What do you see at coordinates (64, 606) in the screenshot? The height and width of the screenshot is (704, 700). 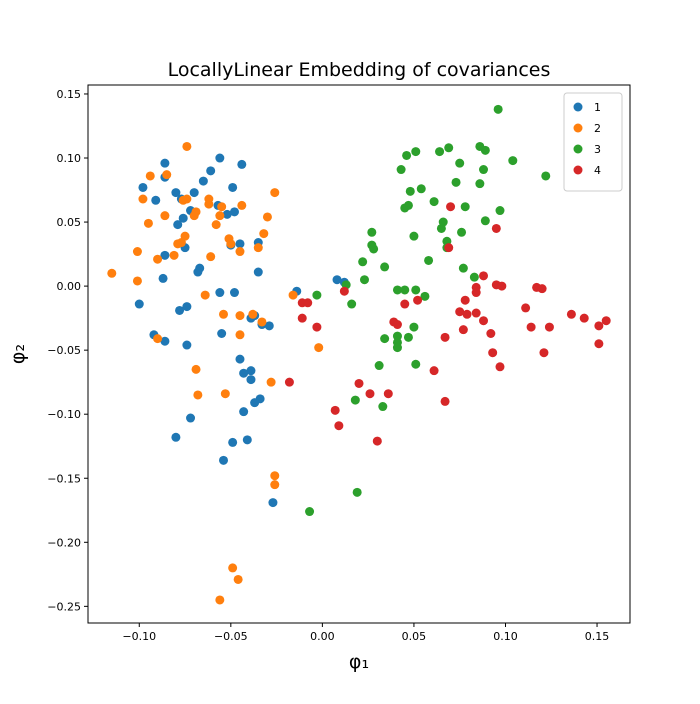 I see `y-tick-label: −0.25` at bounding box center [64, 606].